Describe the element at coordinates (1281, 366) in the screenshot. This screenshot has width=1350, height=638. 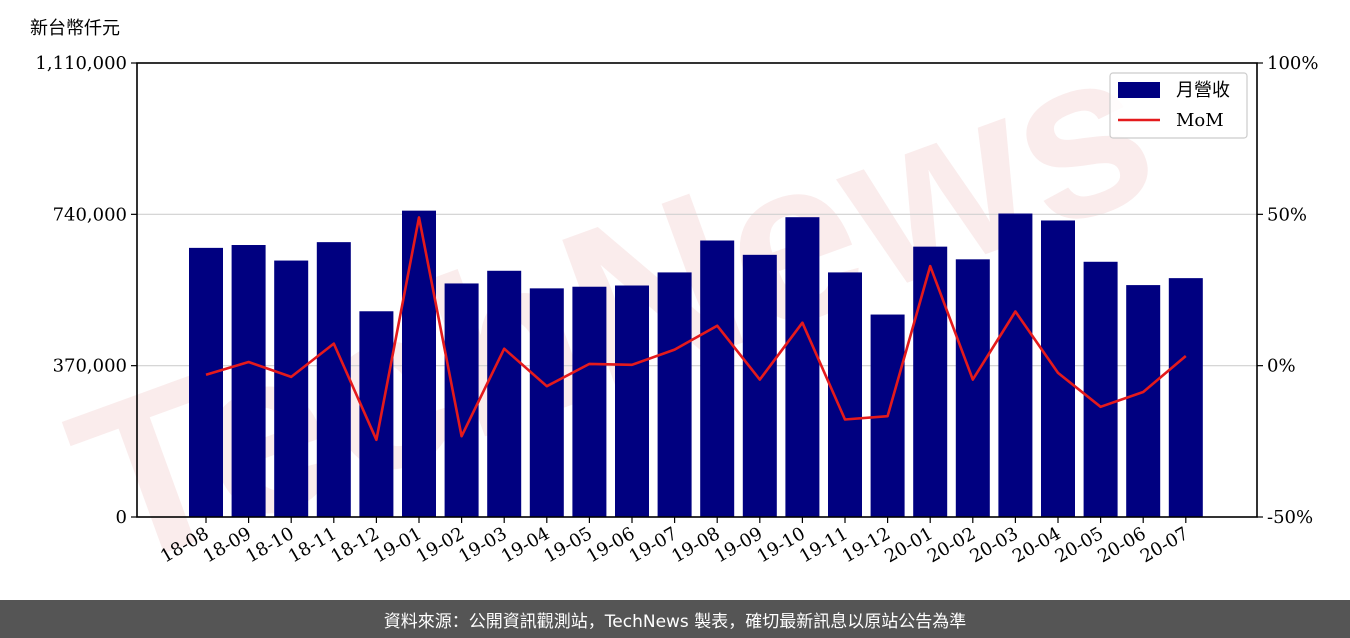
I see `right-tick-label: 0%` at that location.